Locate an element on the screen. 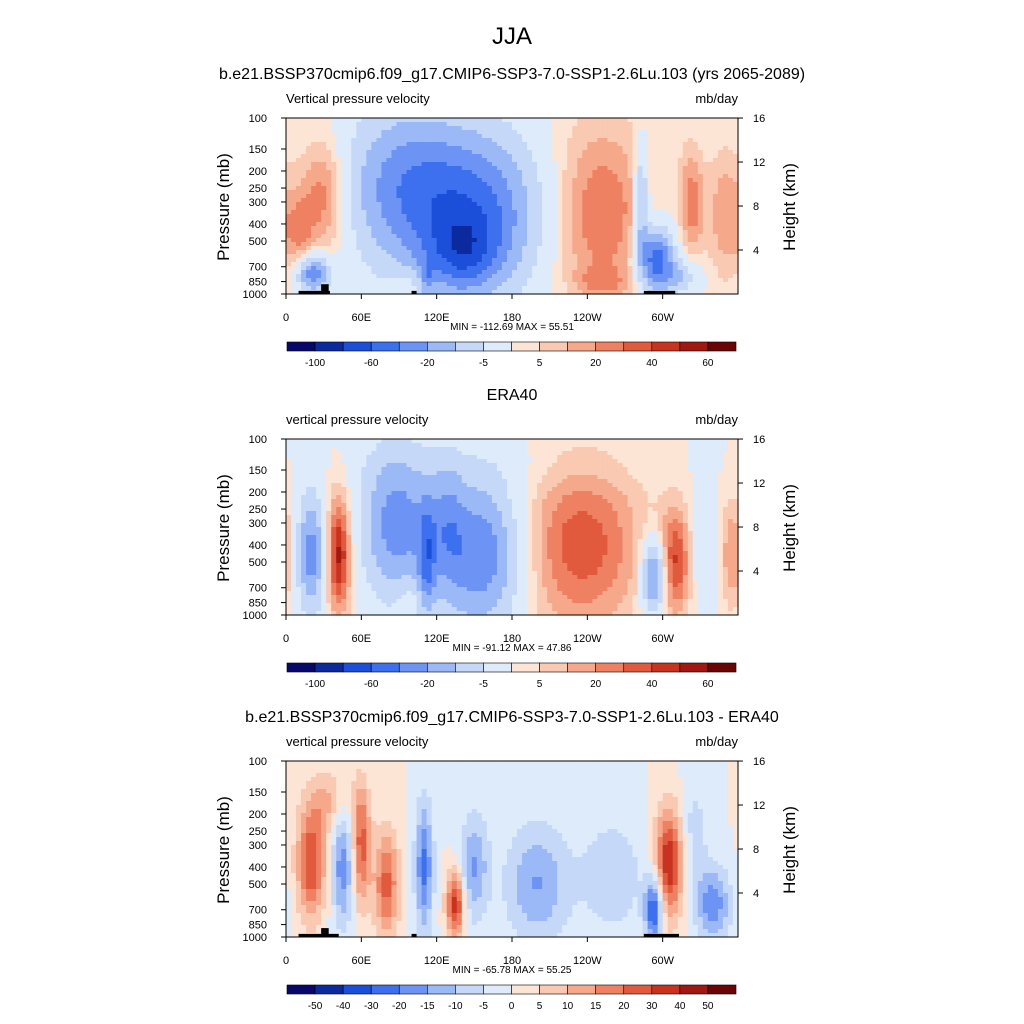 The height and width of the screenshot is (1024, 1024). y-tick-label: 400 is located at coordinates (258, 225).